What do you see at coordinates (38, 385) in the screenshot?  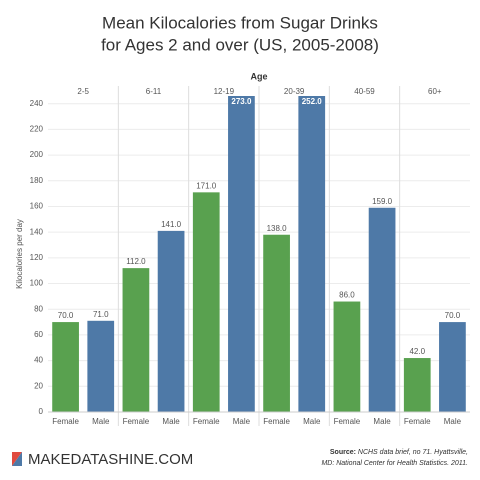 I see `y-tick-label: 20` at bounding box center [38, 385].